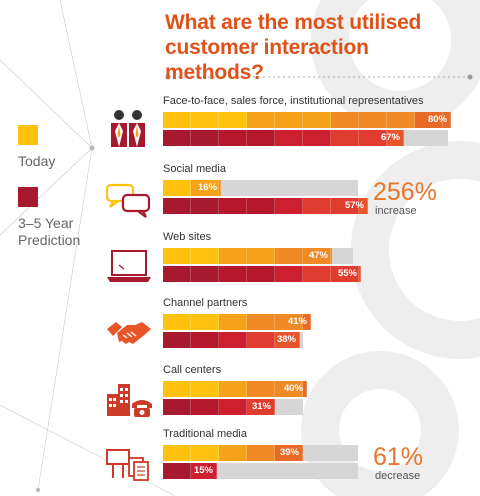 The height and width of the screenshot is (496, 480). I want to click on category-row-channel-partners: Channel partners 41% 38%, so click(292, 328).